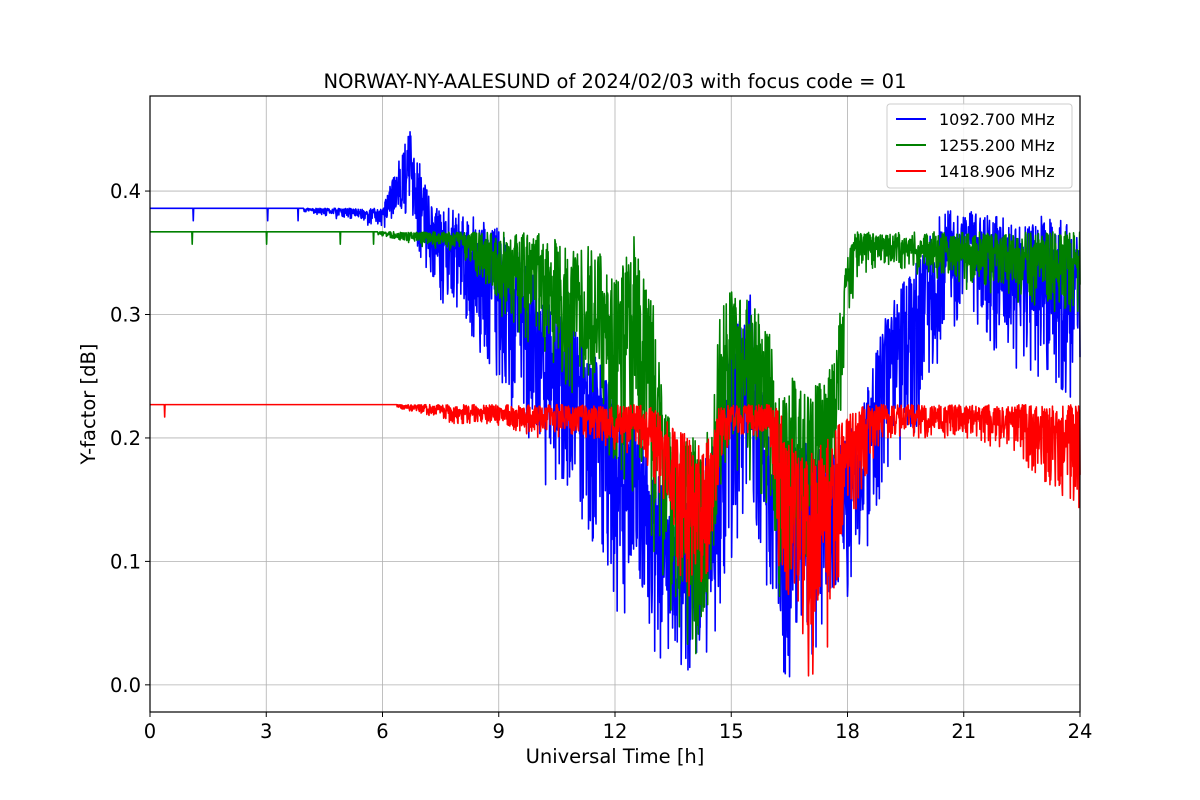 The image size is (1200, 800). What do you see at coordinates (997, 145) in the screenshot?
I see `legend-label: 1255.200 MHz` at bounding box center [997, 145].